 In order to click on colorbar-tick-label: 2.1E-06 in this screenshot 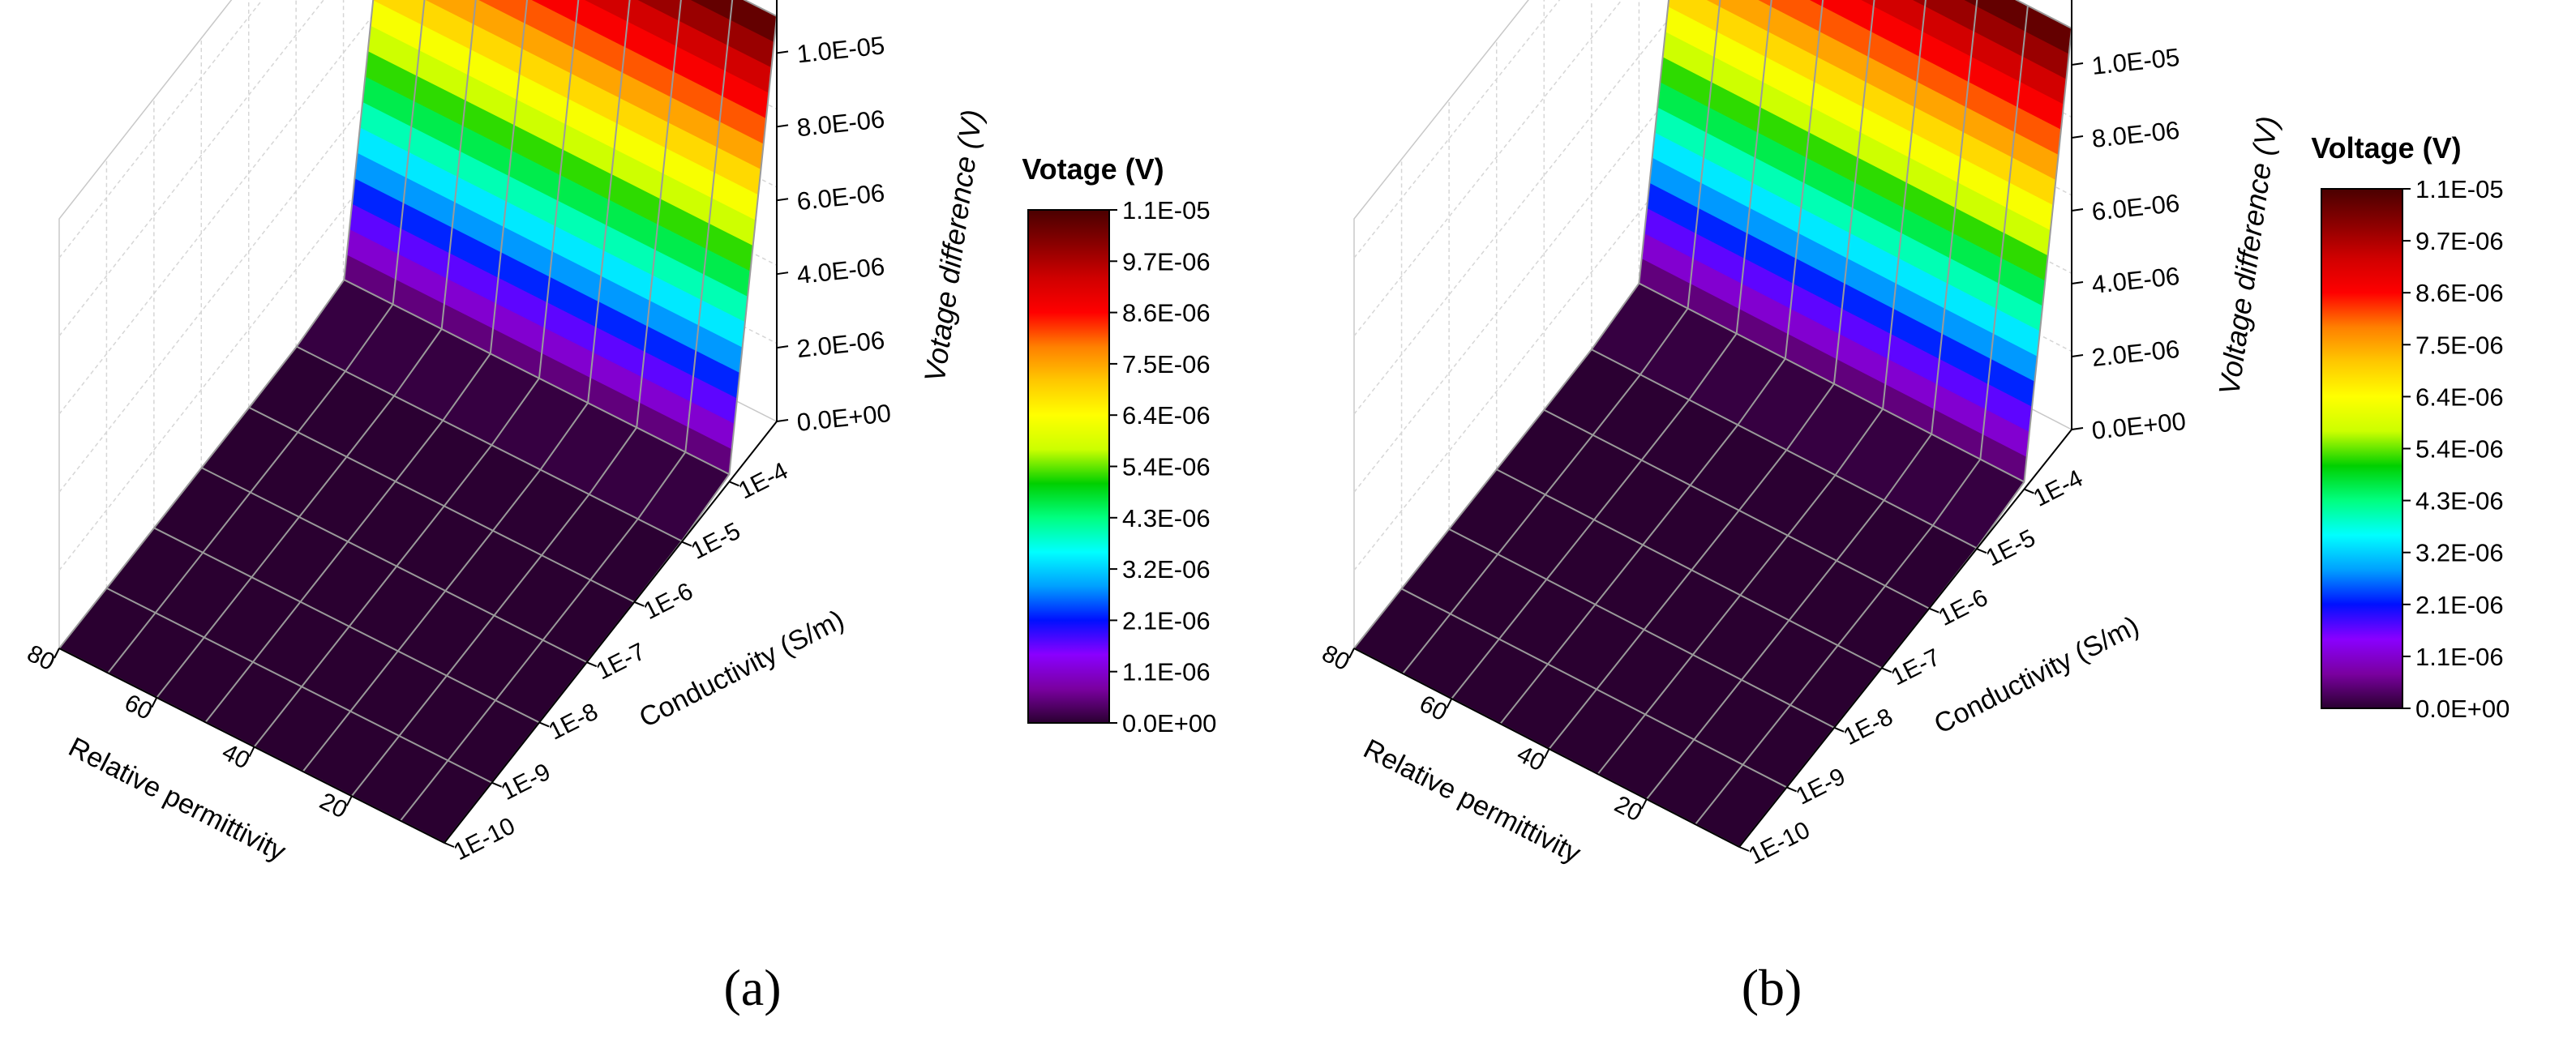, I will do `click(1166, 620)`.